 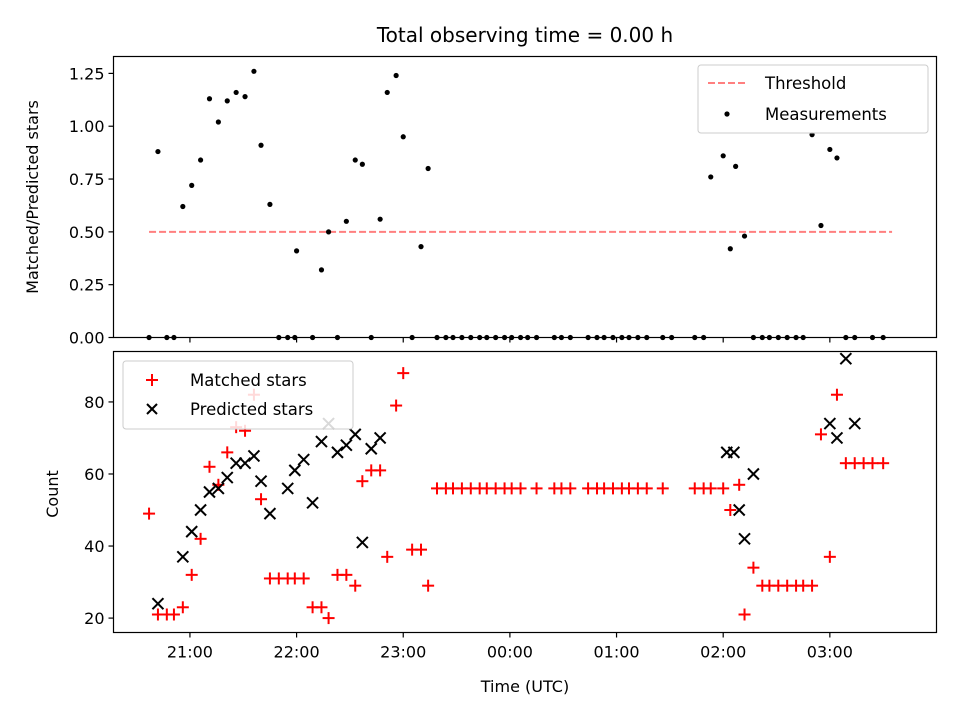 I want to click on bottom-xtick-label: 23:00, so click(x=403, y=652).